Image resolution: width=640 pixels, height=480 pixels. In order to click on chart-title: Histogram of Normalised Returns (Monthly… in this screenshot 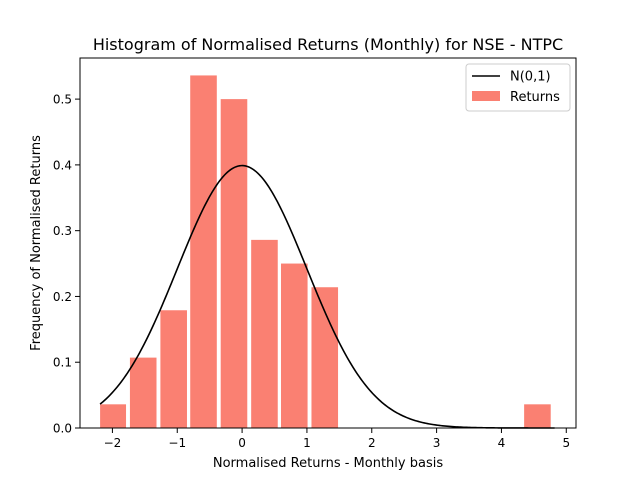, I will do `click(328, 44)`.